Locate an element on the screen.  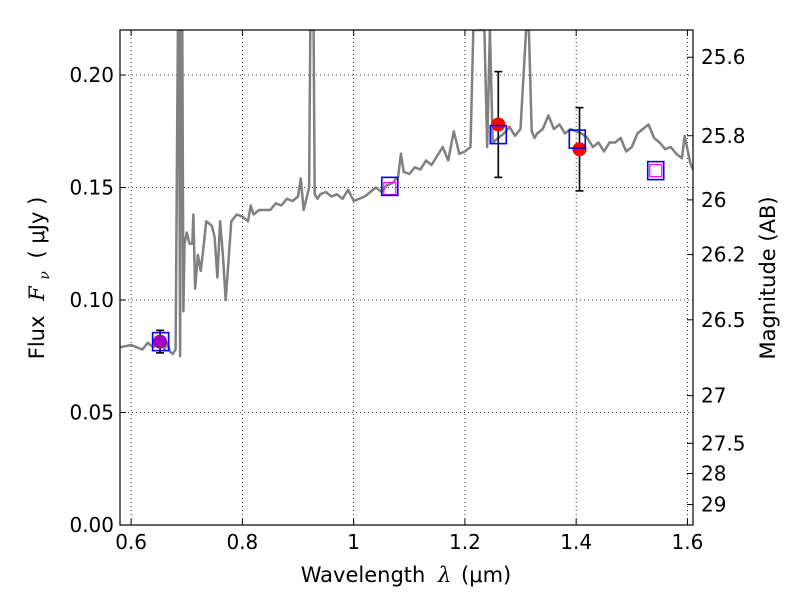
x-axis-label: Wavelength λ (μm) is located at coordinates (406, 575).